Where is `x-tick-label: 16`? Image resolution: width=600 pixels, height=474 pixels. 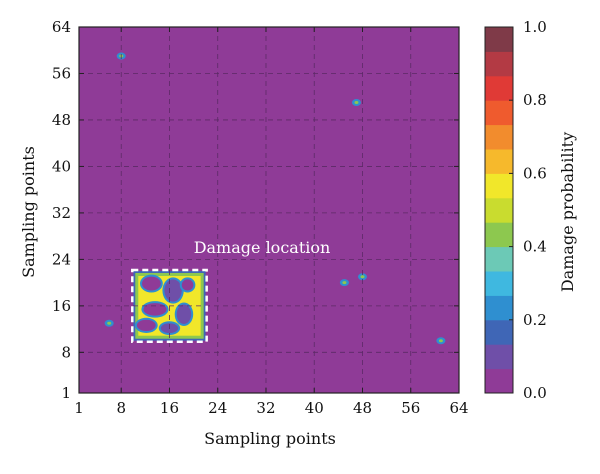
x-tick-label: 16 is located at coordinates (169, 408).